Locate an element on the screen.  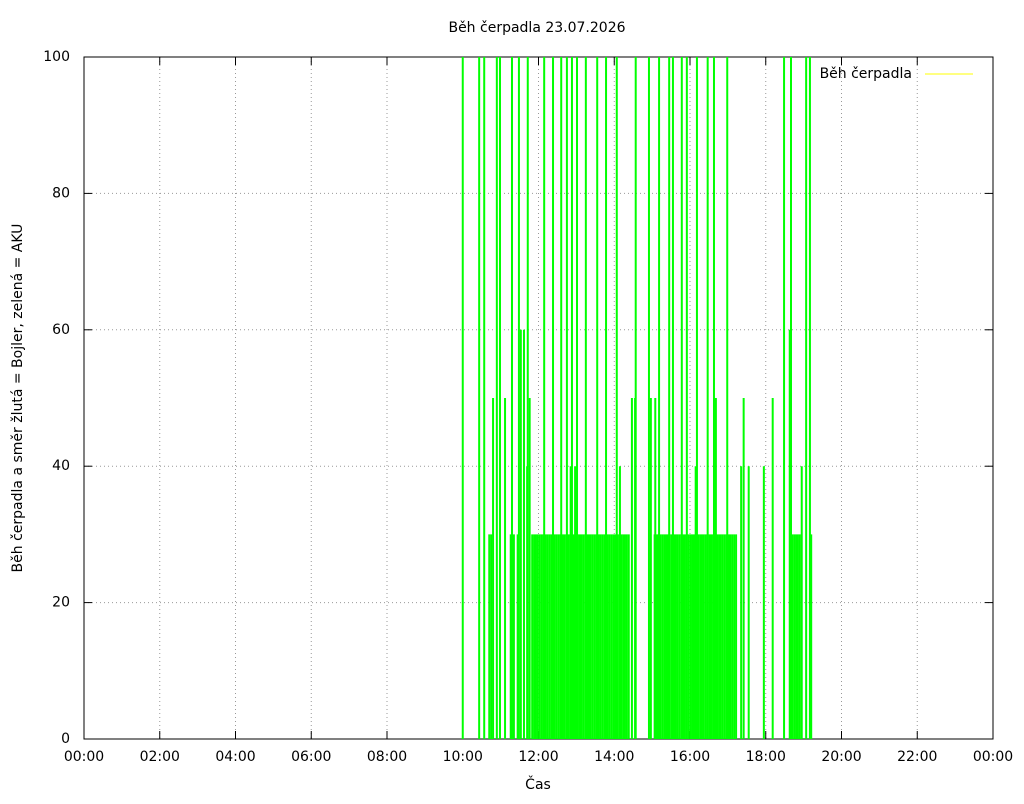
x-tick-label: 22:00 is located at coordinates (917, 757).